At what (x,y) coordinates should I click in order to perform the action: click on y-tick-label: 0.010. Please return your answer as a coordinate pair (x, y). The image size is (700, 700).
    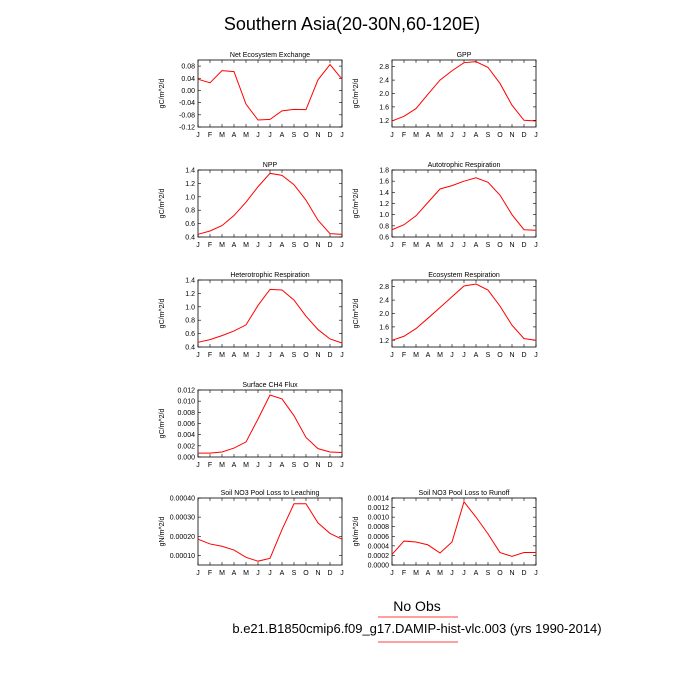
    Looking at the image, I should click on (186, 402).